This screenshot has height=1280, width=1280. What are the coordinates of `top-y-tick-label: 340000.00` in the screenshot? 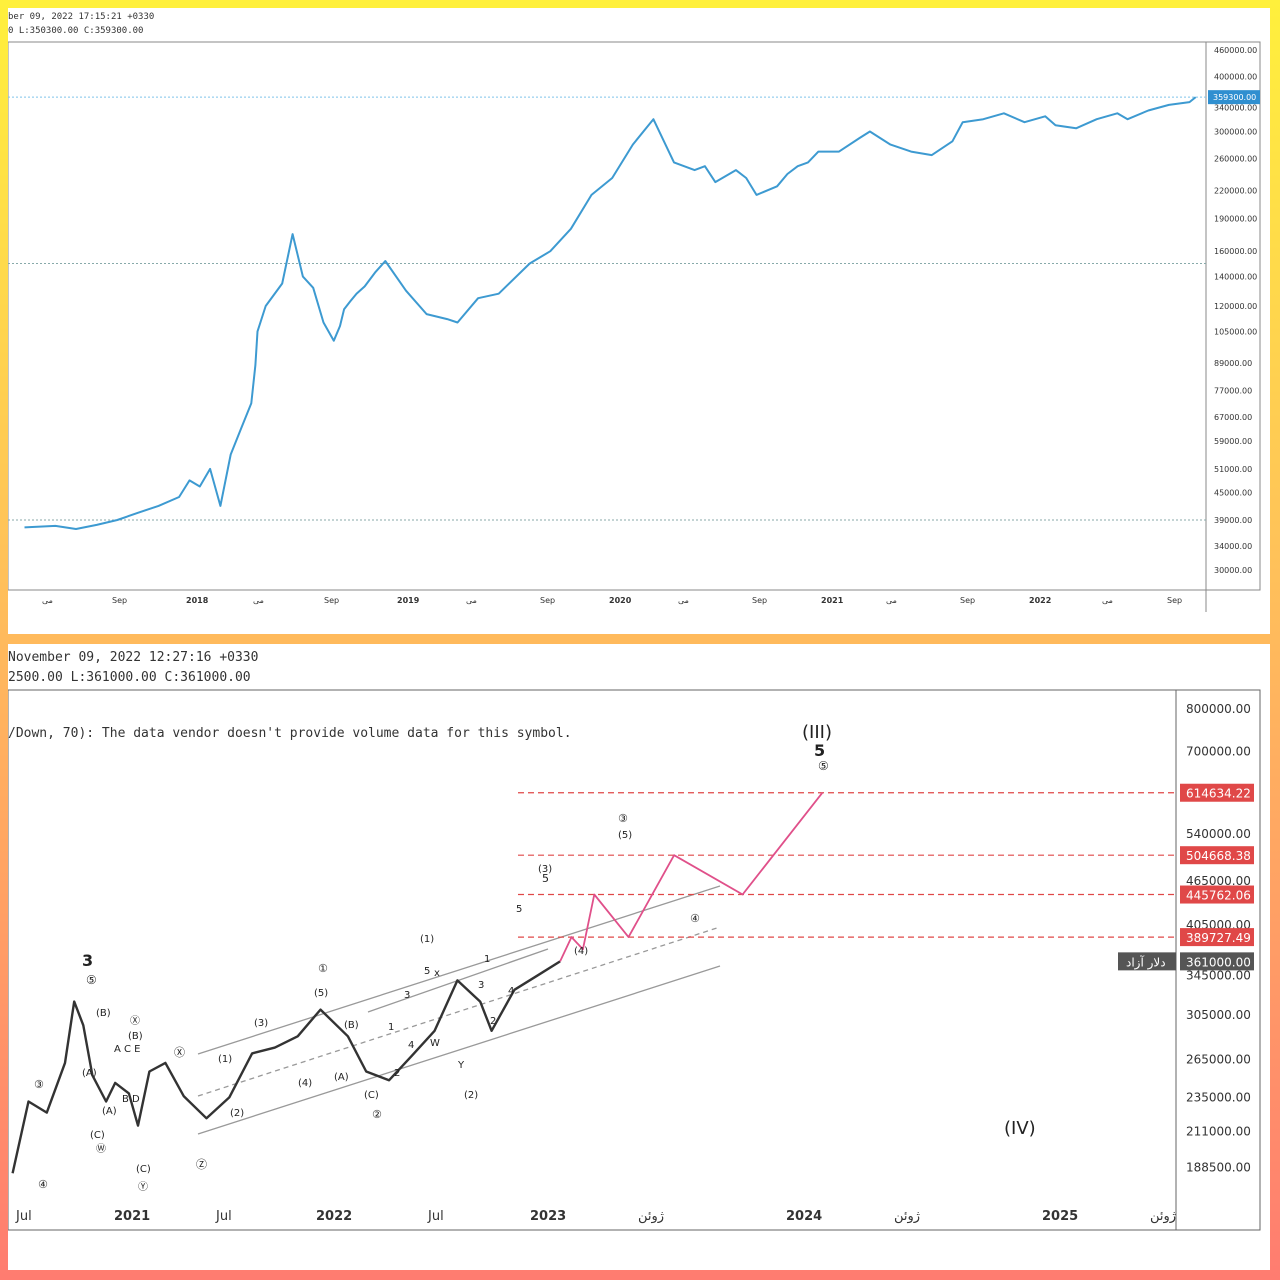 It's located at (1235, 108).